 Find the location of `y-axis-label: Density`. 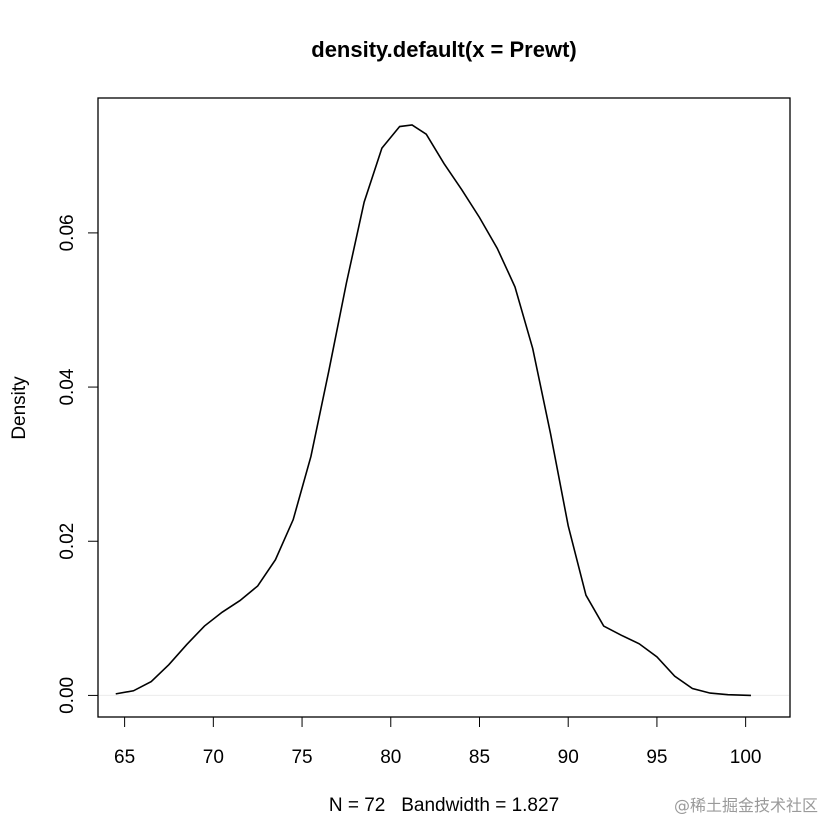

y-axis-label: Density is located at coordinates (19, 408).